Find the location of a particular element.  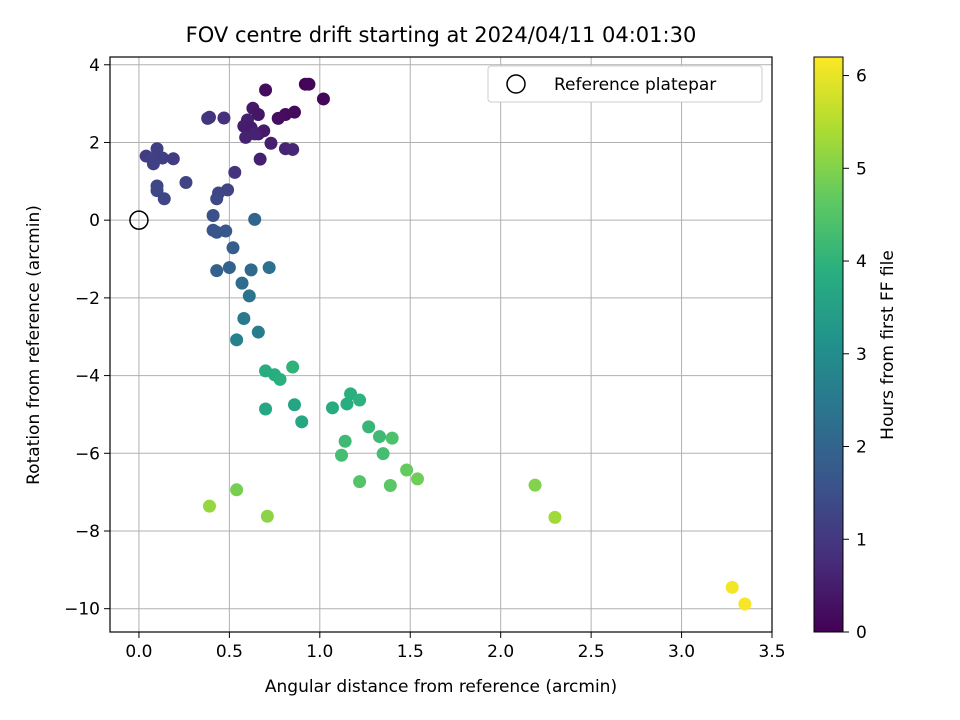

colorbar-tick-label: 3 is located at coordinates (861, 355).